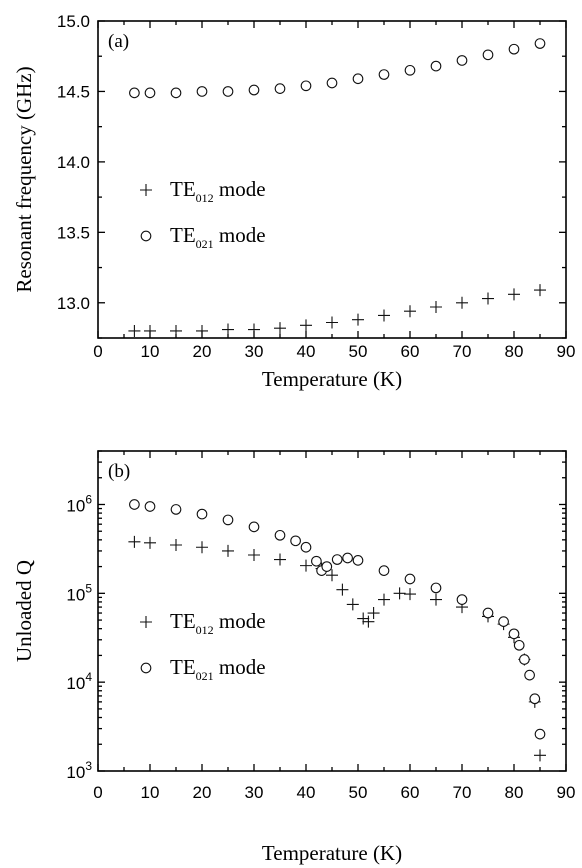  Describe the element at coordinates (118, 41) in the screenshot. I see `panel-label: (a)` at that location.